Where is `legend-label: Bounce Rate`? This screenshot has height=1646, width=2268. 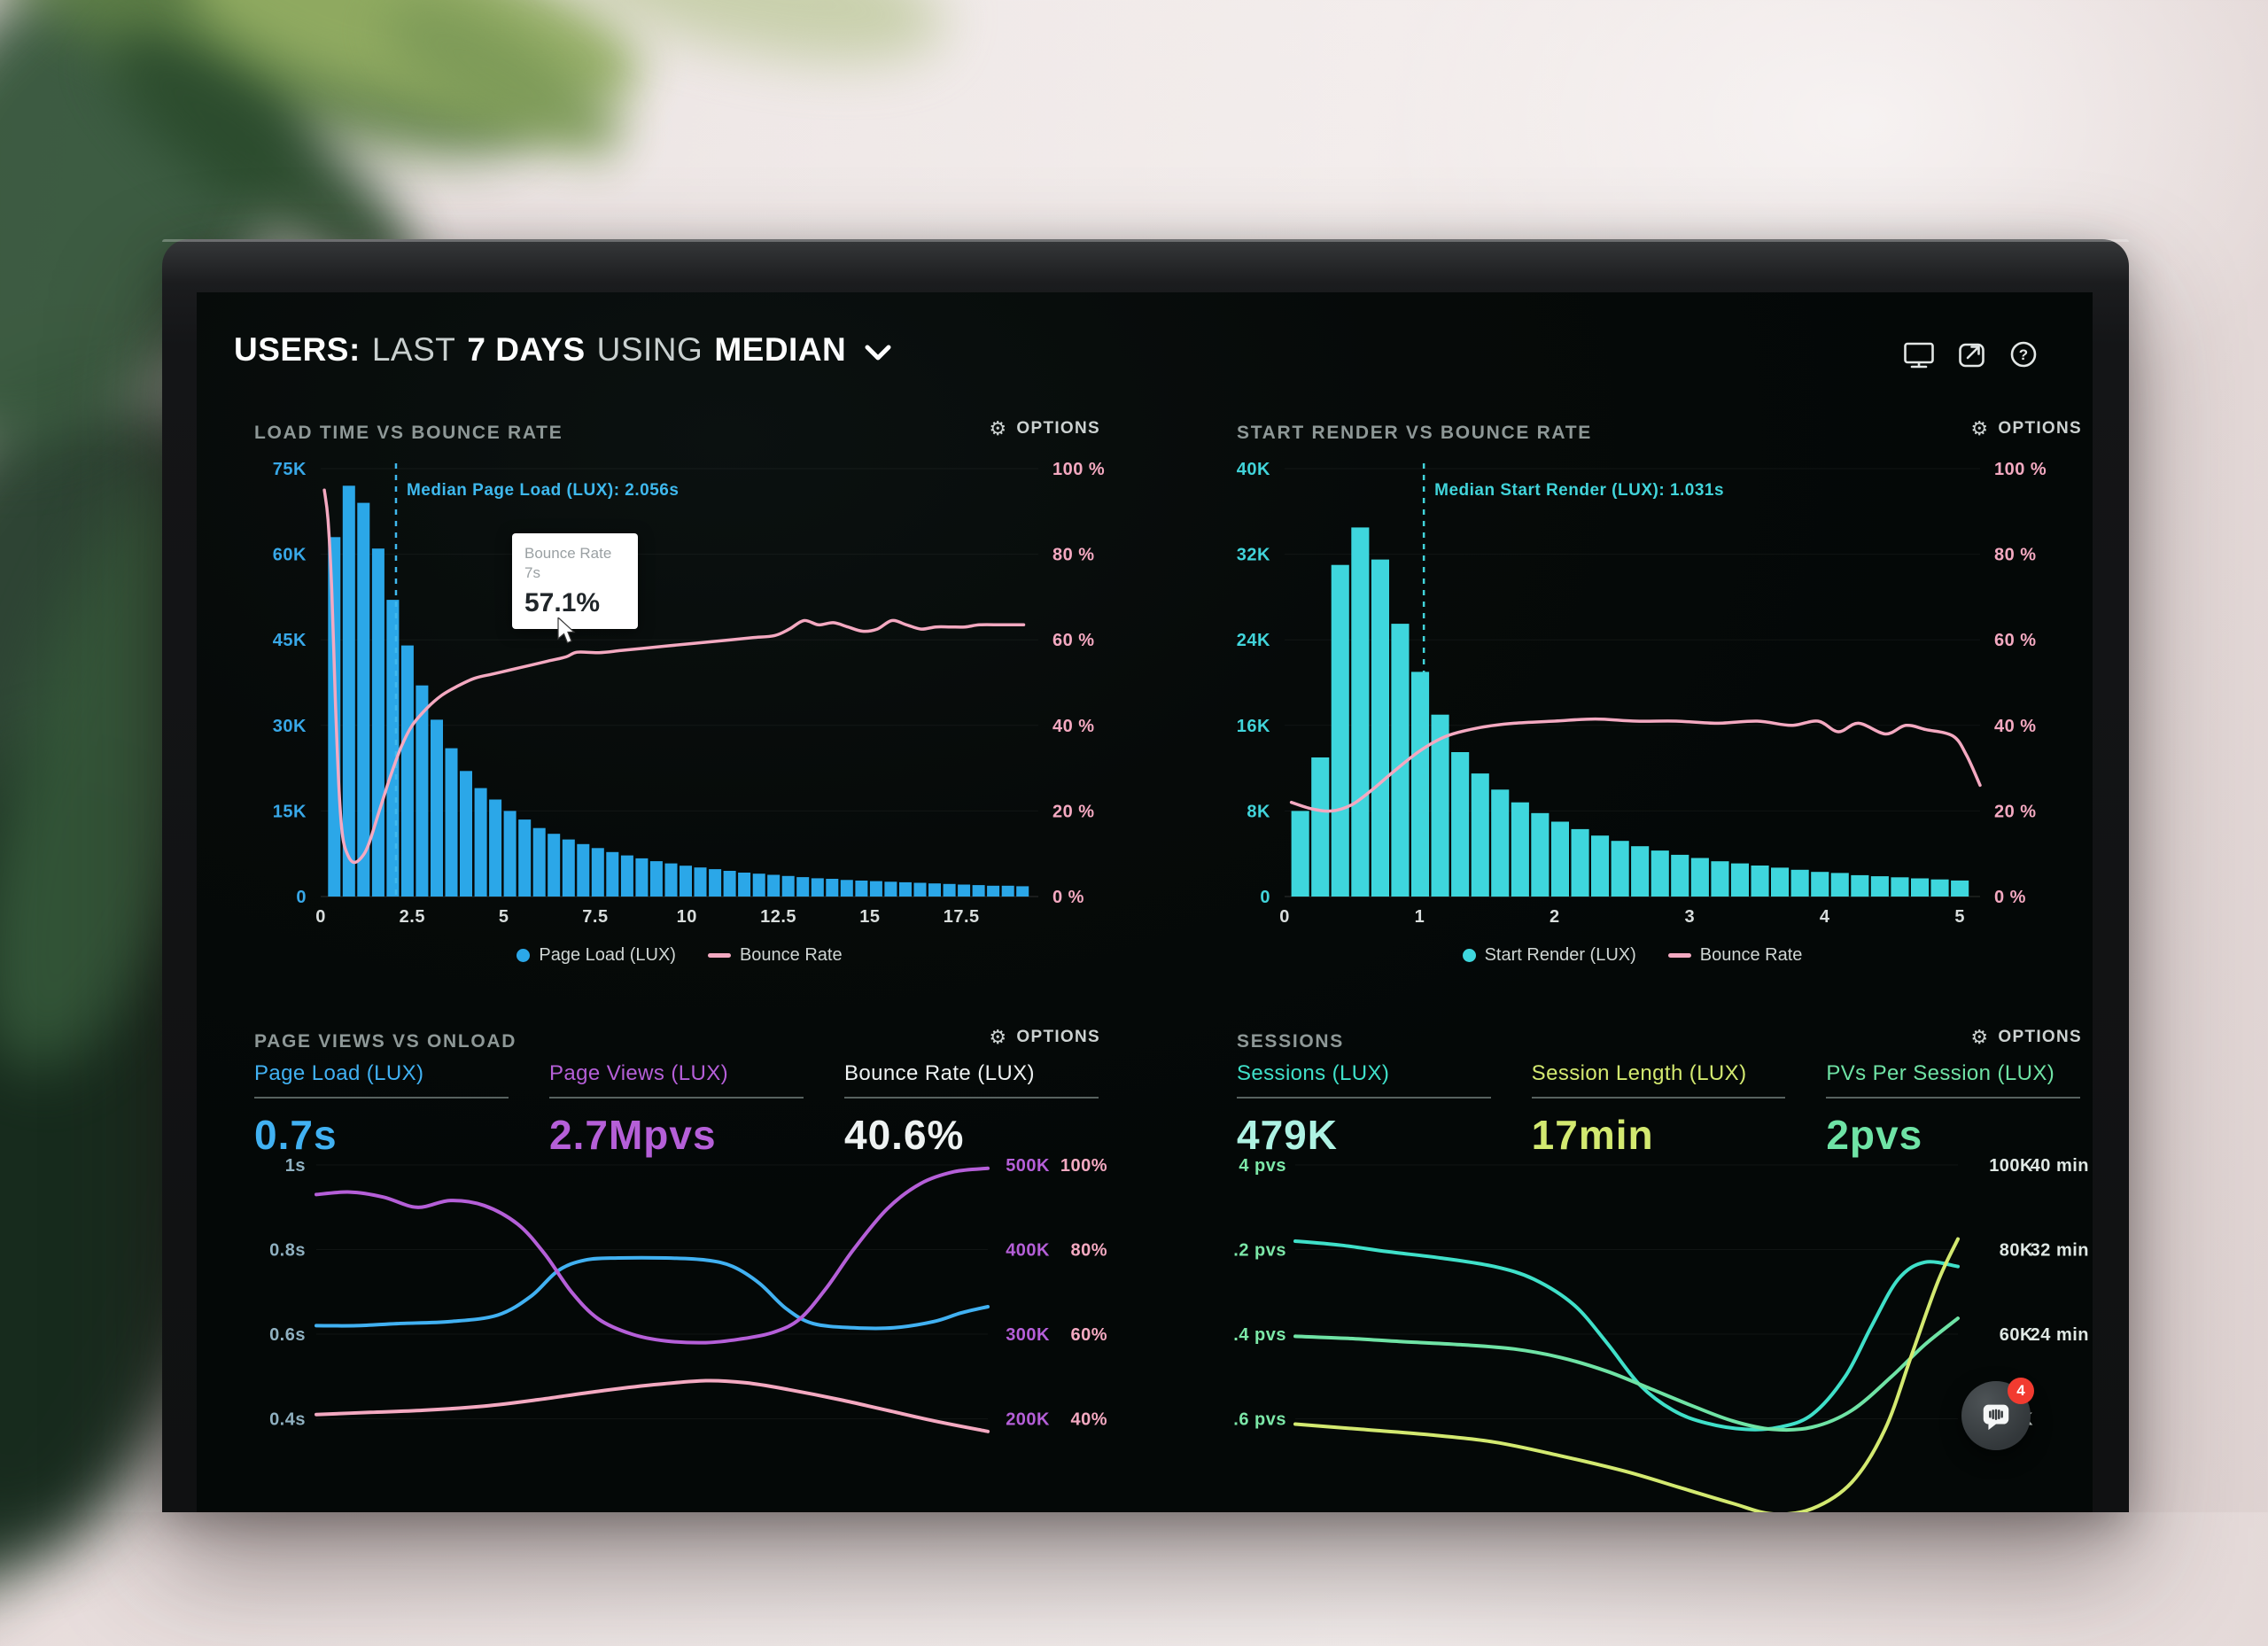 legend-label: Bounce Rate is located at coordinates (1751, 955).